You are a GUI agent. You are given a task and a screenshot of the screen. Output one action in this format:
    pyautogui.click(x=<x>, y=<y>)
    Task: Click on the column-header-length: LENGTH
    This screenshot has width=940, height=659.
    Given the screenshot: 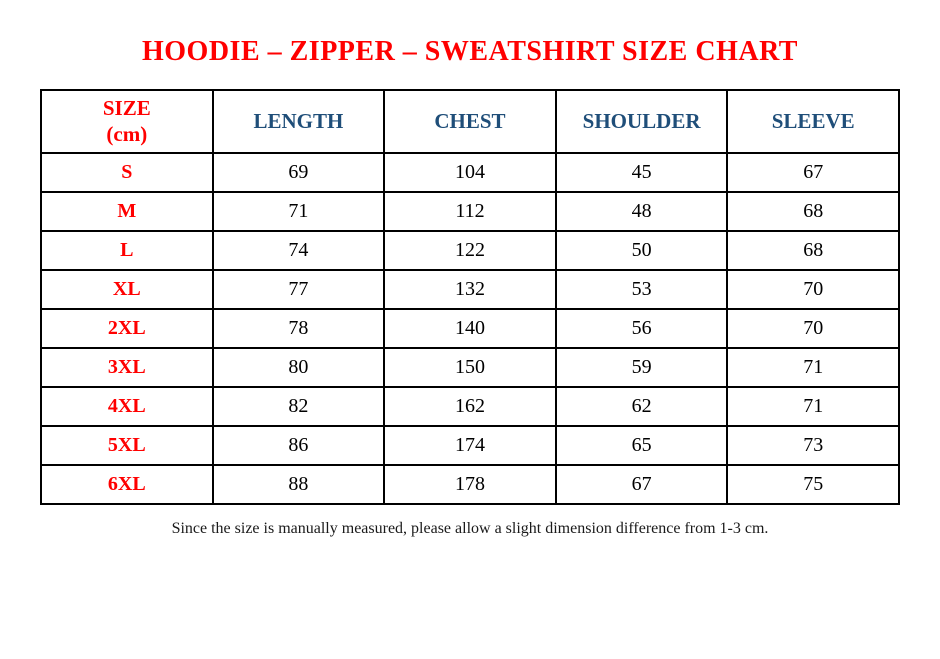 What is the action you would take?
    pyautogui.click(x=298, y=121)
    